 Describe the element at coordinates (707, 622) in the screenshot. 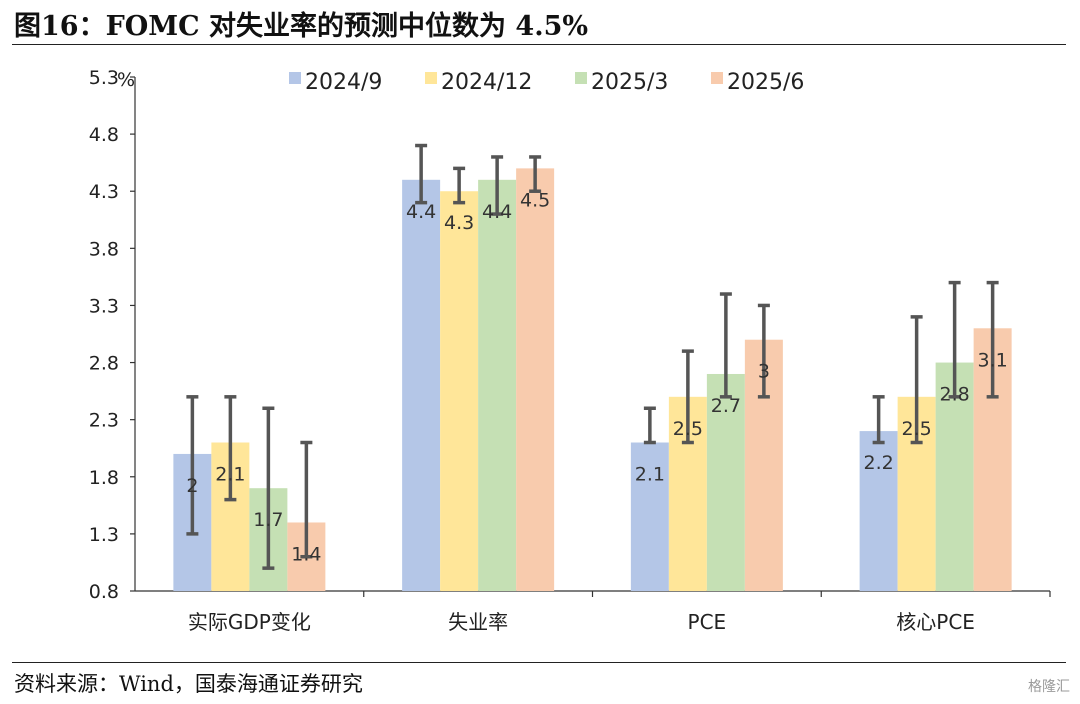

I see `x-category-label: PCE` at that location.